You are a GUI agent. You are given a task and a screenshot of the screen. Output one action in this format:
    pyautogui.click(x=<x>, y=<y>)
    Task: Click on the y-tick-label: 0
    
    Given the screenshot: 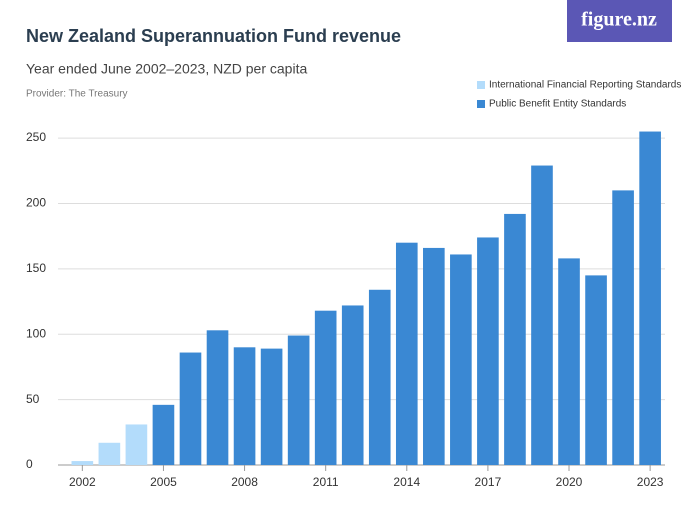 What is the action you would take?
    pyautogui.click(x=29, y=464)
    